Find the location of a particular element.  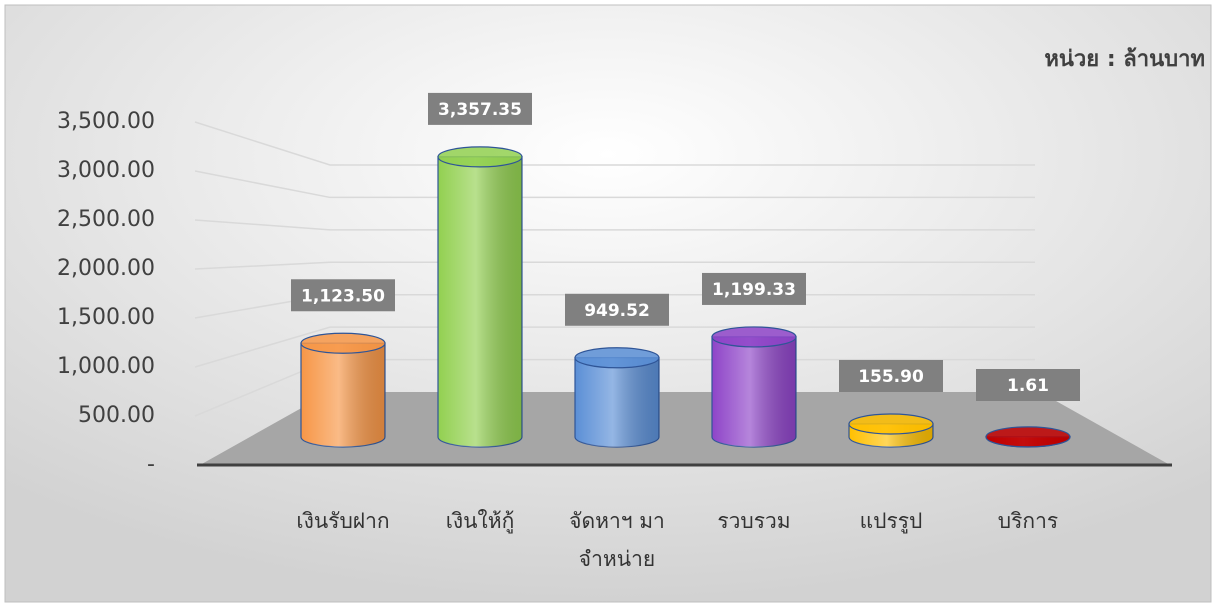

y-tick-label: 1,500.00 is located at coordinates (106, 317).